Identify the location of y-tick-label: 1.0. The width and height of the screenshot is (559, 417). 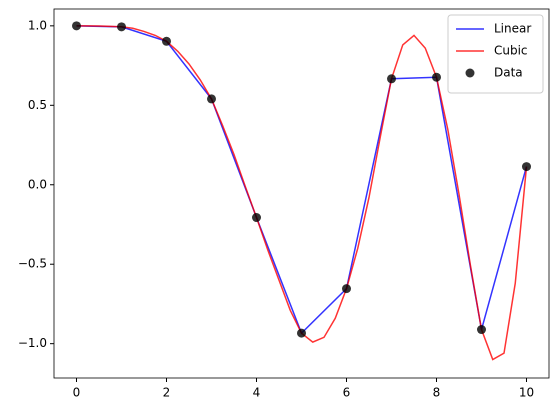
(37, 25).